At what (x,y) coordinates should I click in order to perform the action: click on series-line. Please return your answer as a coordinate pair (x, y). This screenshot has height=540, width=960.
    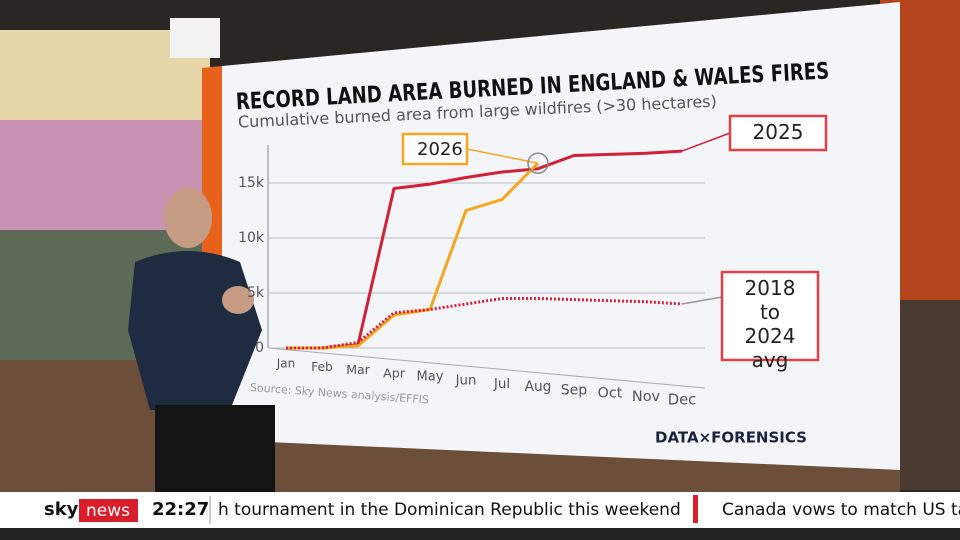
    Looking at the image, I should click on (484, 323).